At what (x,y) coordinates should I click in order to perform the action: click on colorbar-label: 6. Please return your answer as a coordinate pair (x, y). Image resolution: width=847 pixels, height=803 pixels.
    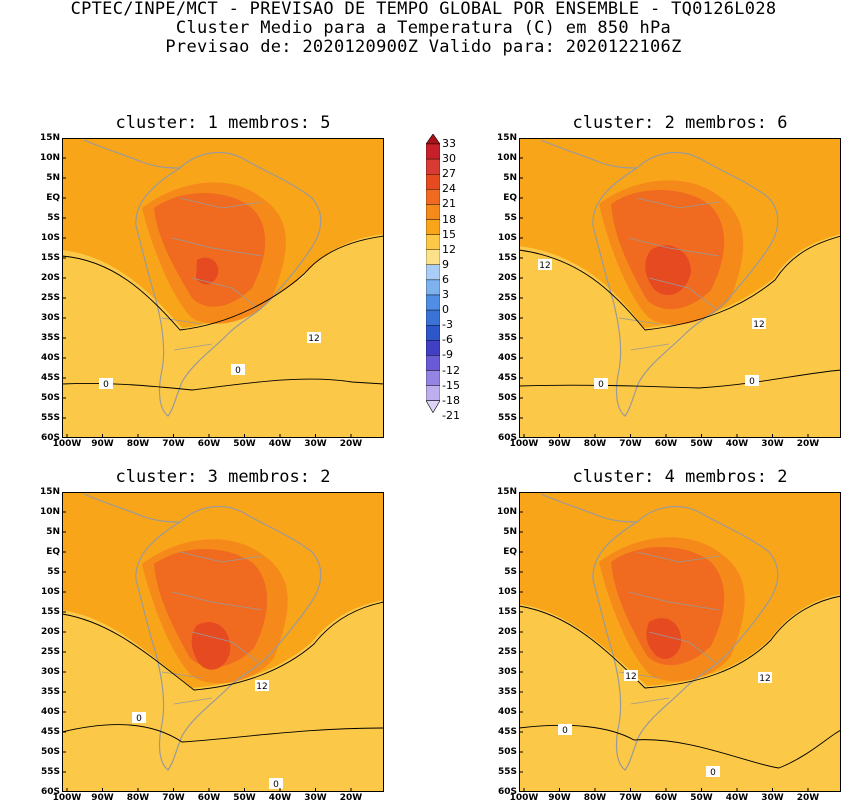
    Looking at the image, I should click on (445, 279).